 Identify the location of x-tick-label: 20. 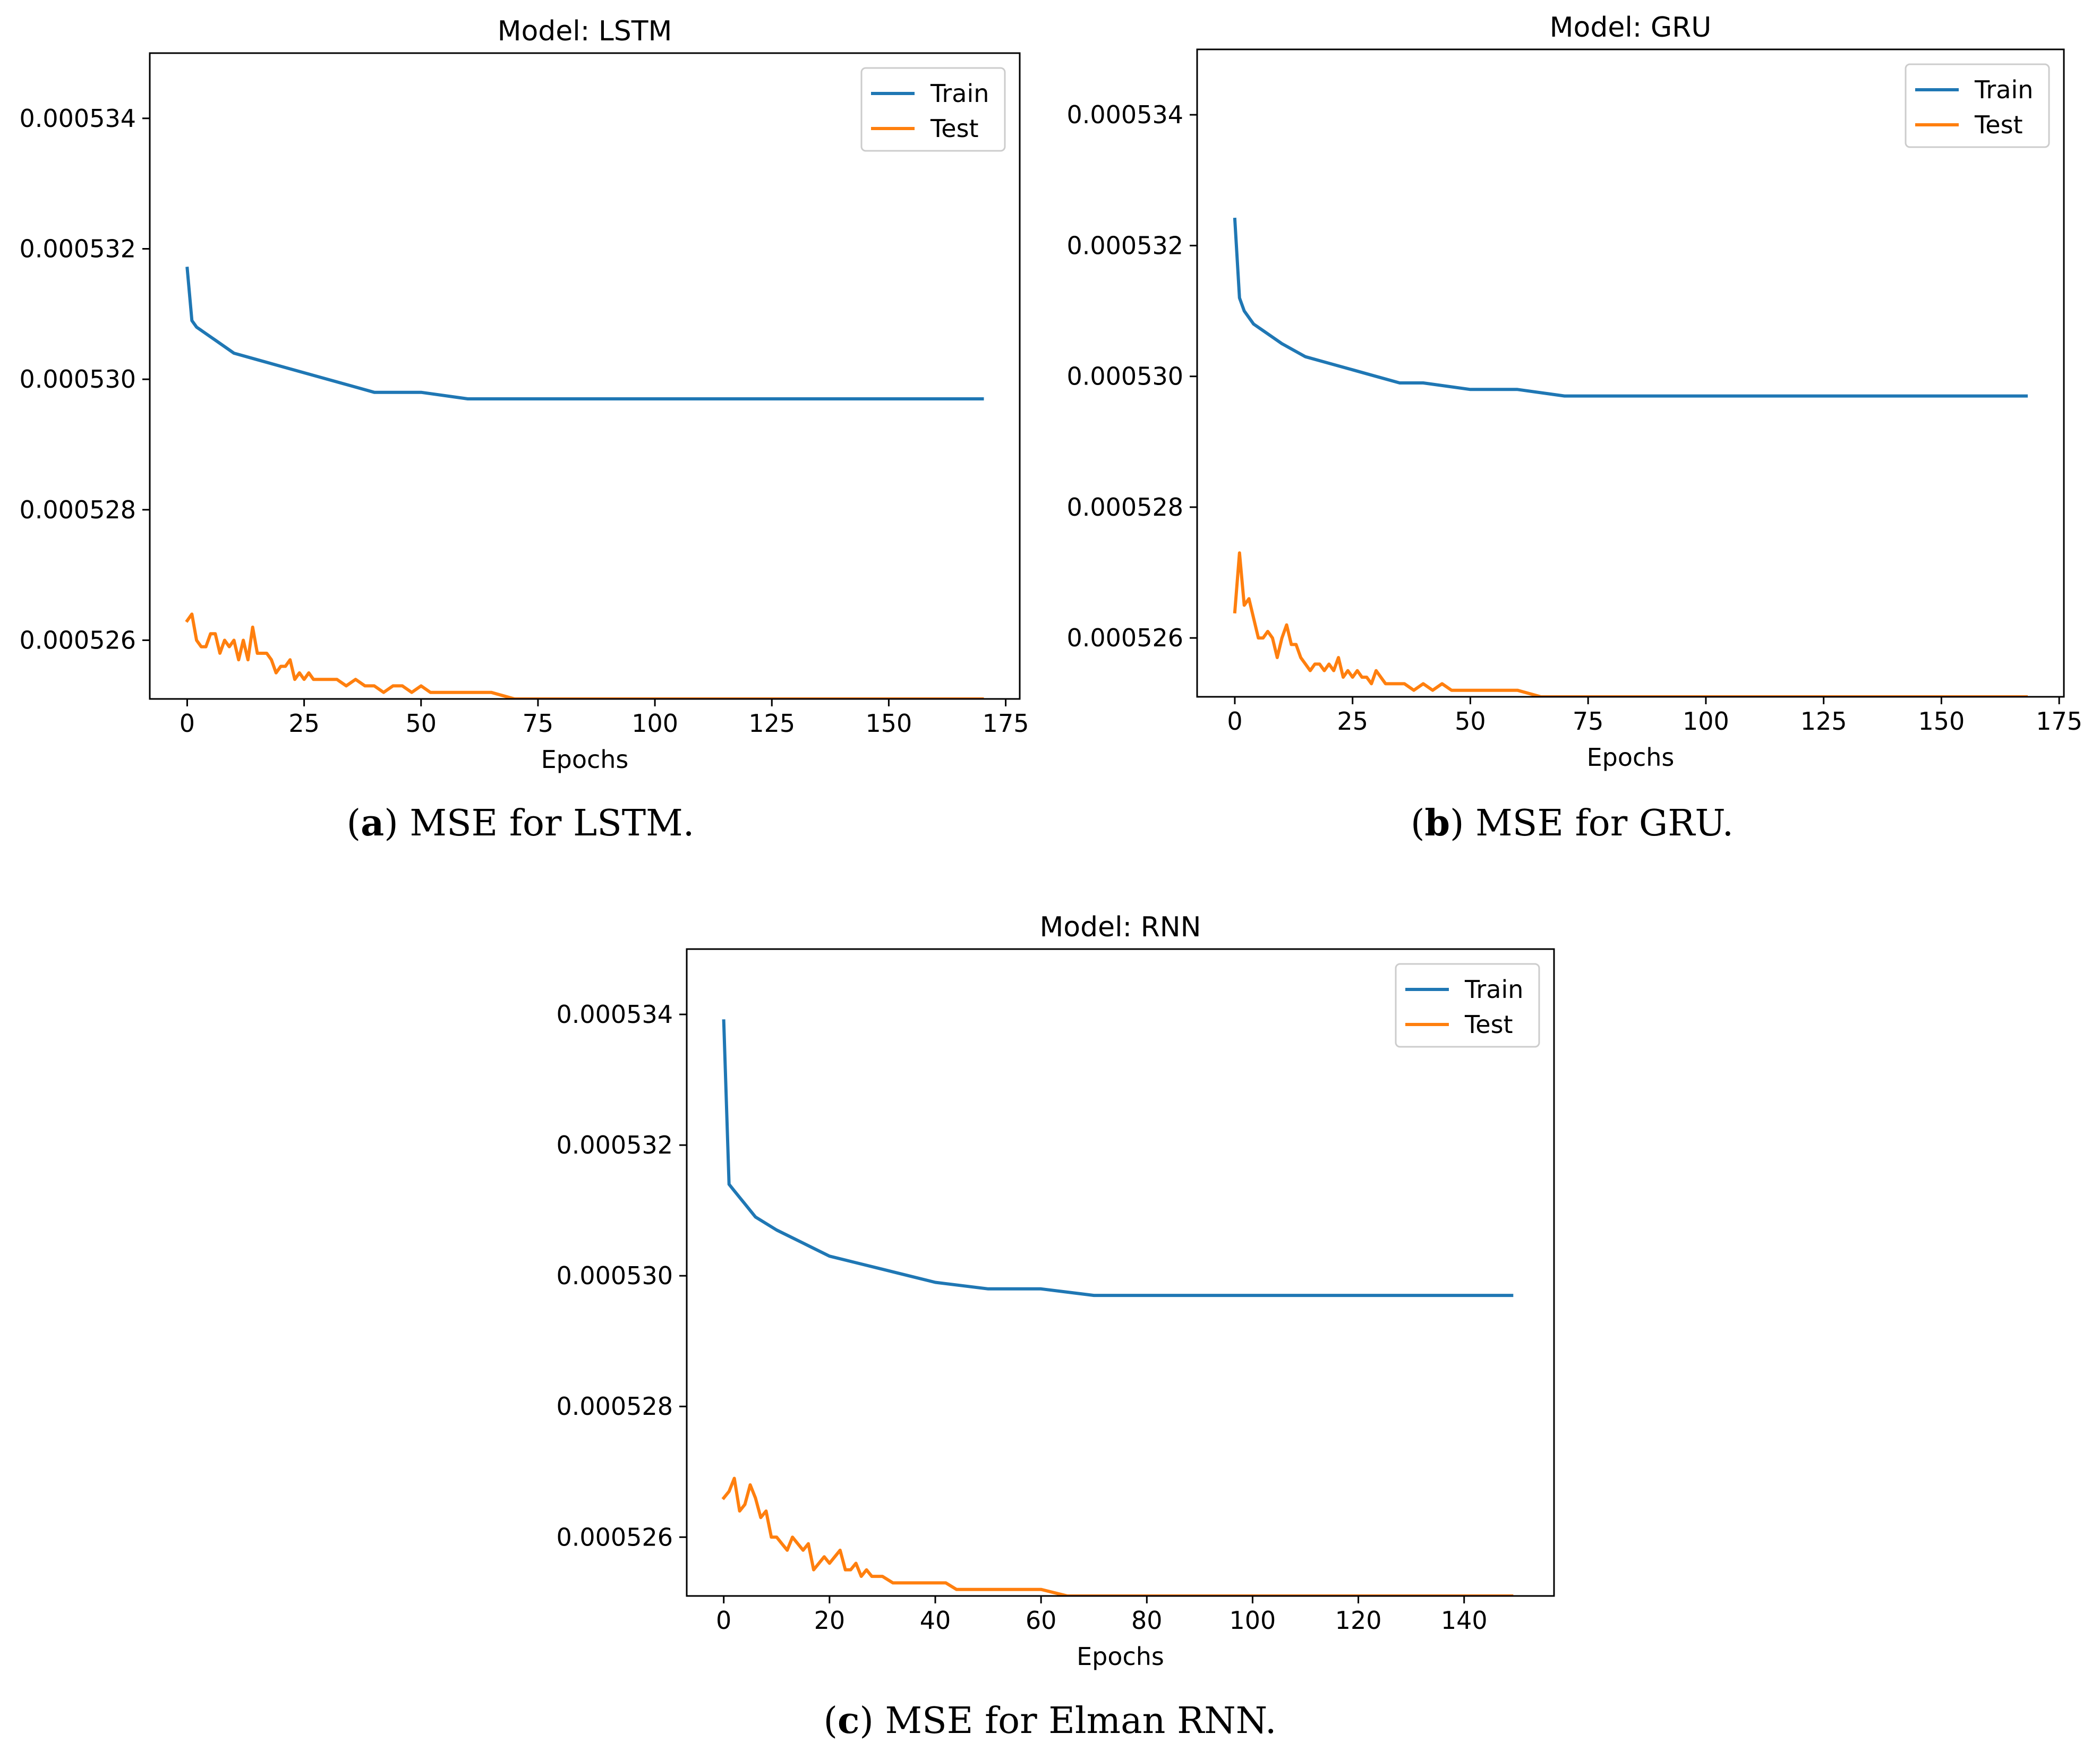
(830, 1620).